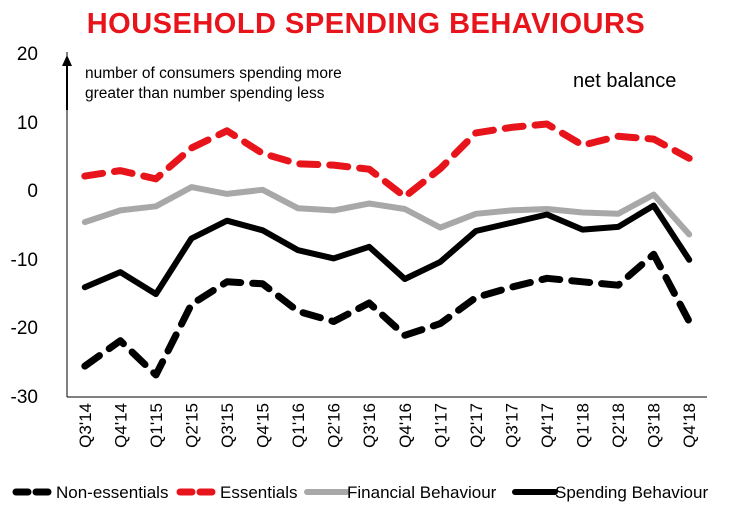 This screenshot has width=733, height=511. I want to click on x-tick-label: Q1'15, so click(156, 425).